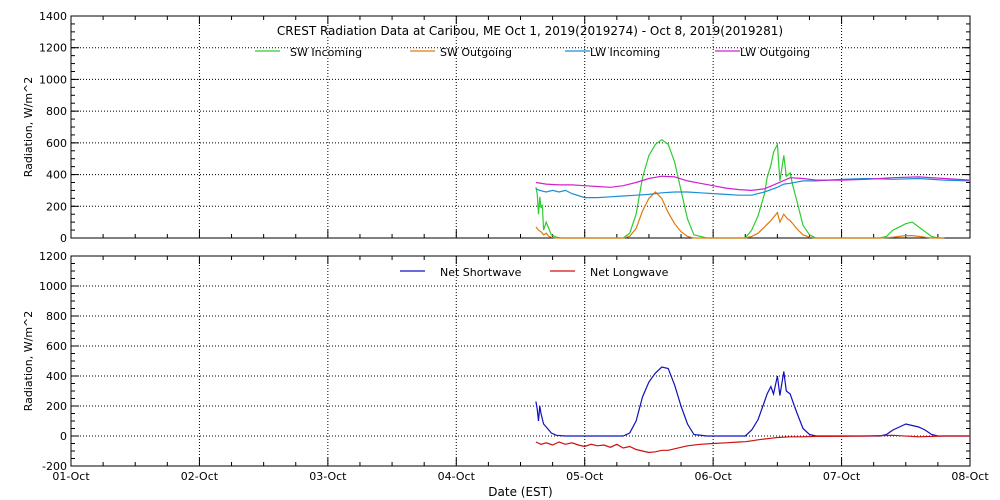 This screenshot has height=500, width=1000. Describe the element at coordinates (326, 52) in the screenshot. I see `legend-label-sw_in: SW Incoming` at that location.